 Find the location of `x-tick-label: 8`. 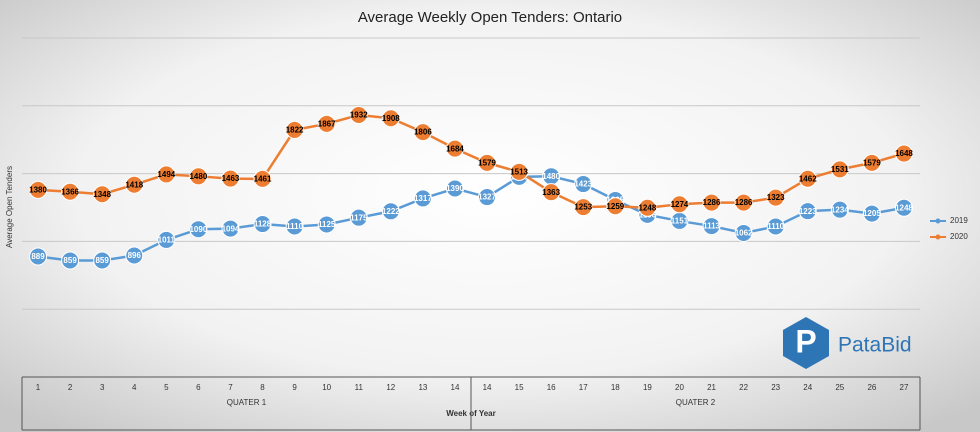

x-tick-label: 8 is located at coordinates (262, 387).